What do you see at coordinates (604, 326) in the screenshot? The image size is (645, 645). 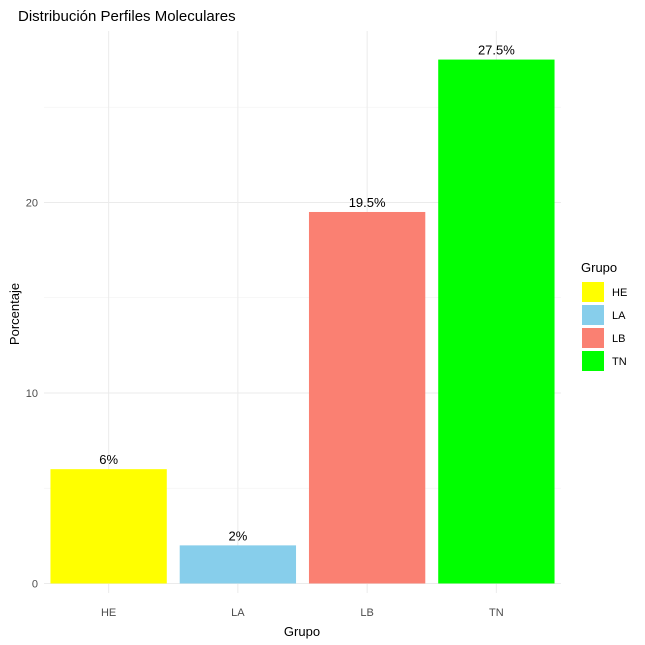 I see `legend-items: HE LA LB TN` at bounding box center [604, 326].